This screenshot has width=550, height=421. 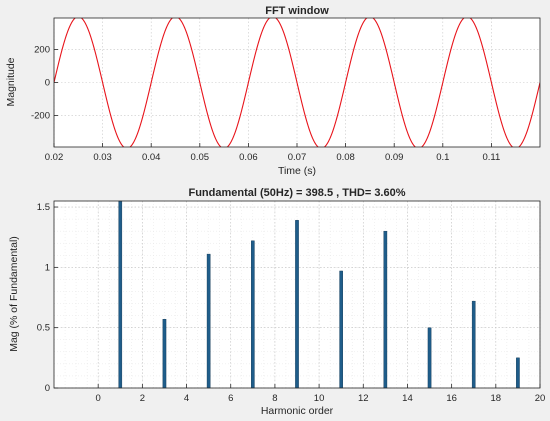 I want to click on fft-y-tick-label: -200, so click(x=40, y=116).